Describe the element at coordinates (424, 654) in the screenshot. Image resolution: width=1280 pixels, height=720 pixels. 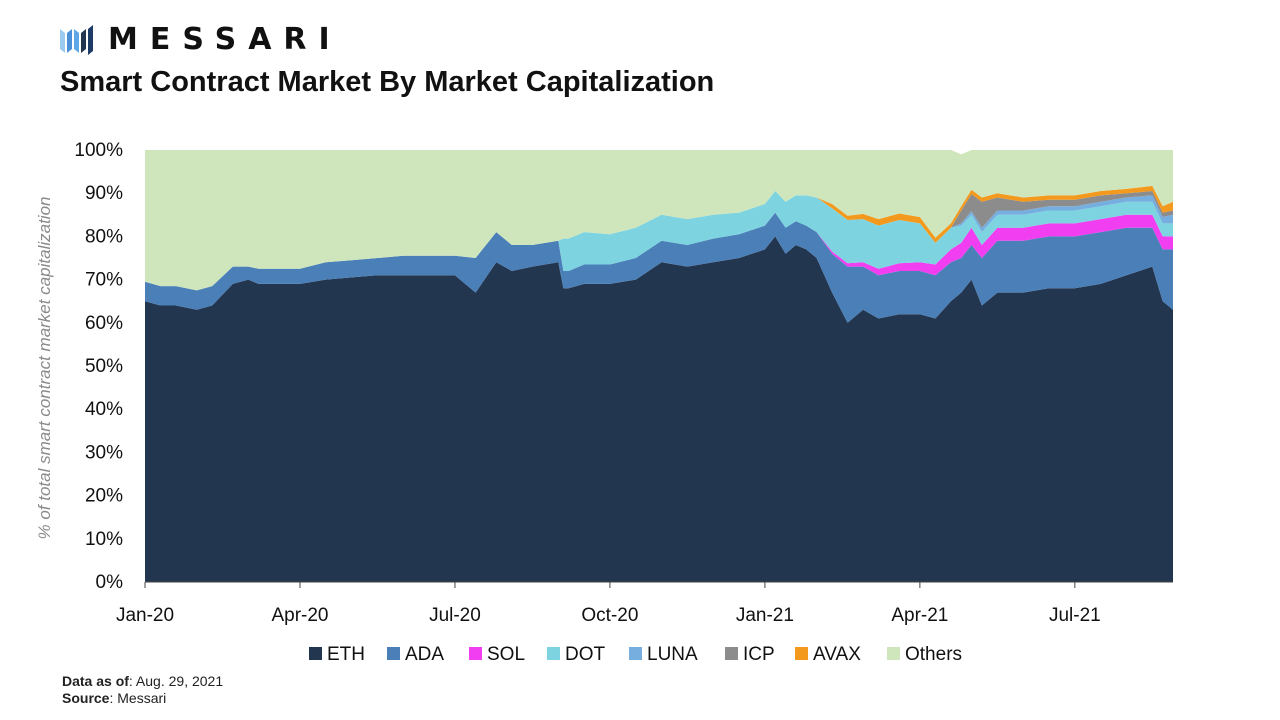
I see `legend-label-ada: ADA` at that location.